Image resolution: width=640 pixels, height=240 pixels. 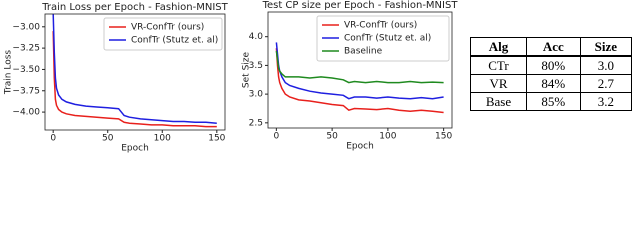 I want to click on header-cell: Size, so click(x=606, y=47).